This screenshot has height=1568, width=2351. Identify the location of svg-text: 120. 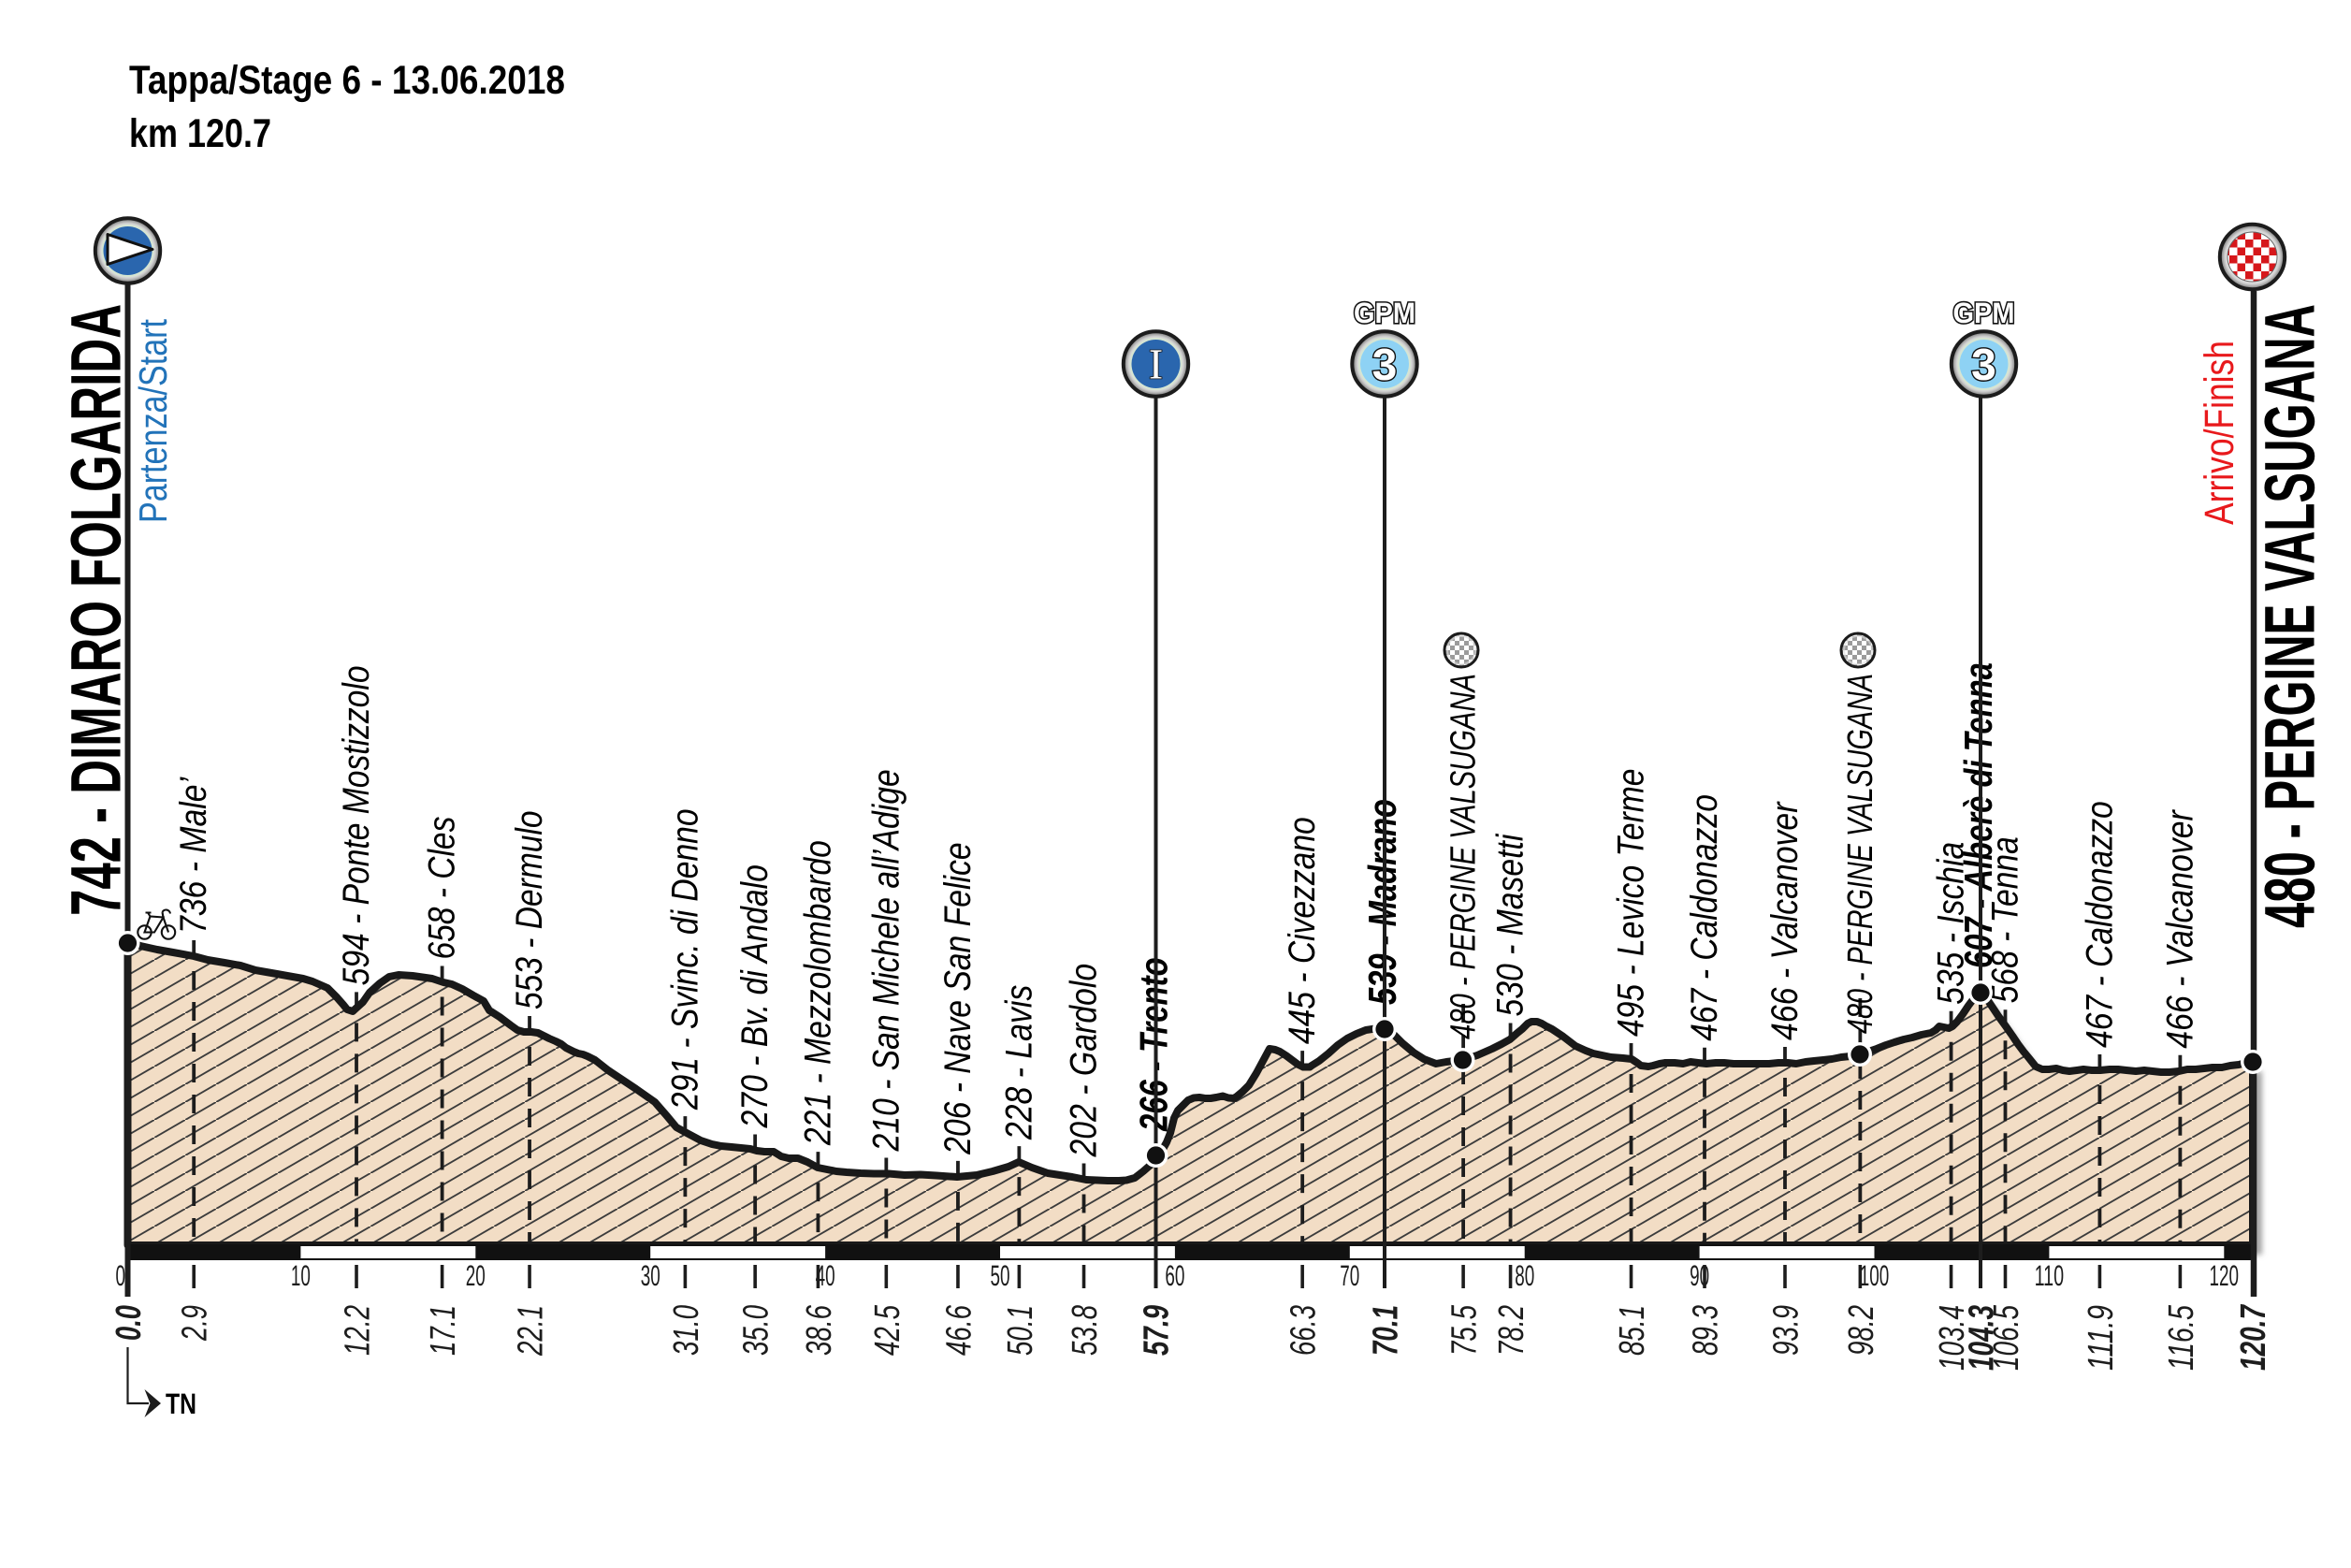
(2225, 1276).